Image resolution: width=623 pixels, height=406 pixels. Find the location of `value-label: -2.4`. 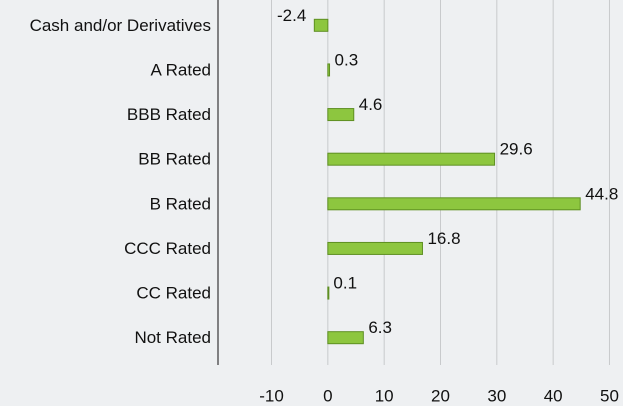

value-label: -2.4 is located at coordinates (291, 15).